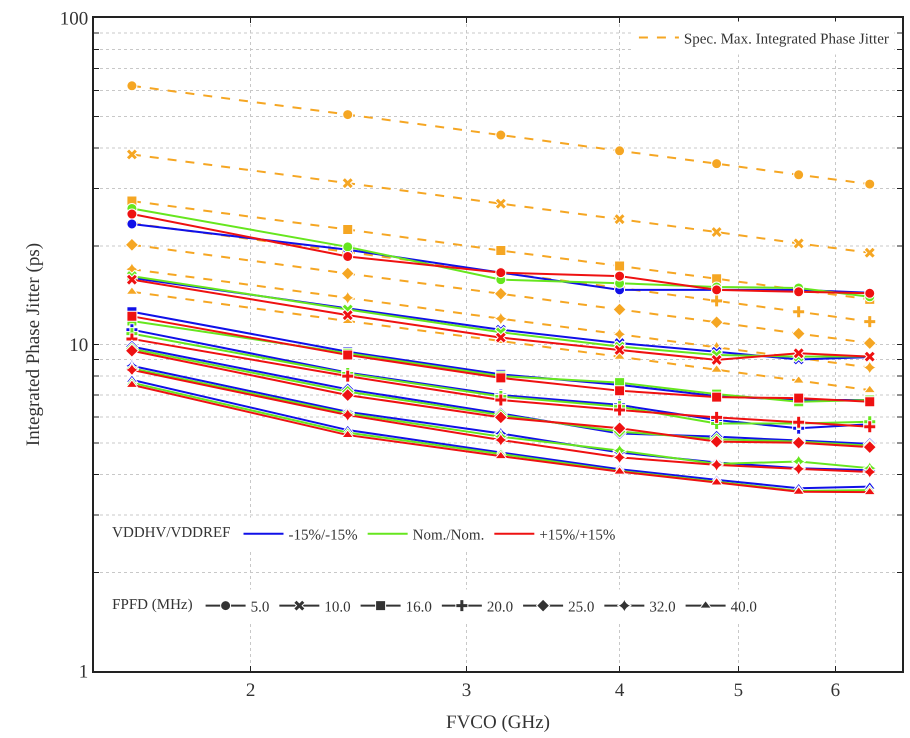 Image resolution: width=910 pixels, height=738 pixels. Describe the element at coordinates (835, 690) in the screenshot. I see `x-tick-label: 6` at that location.